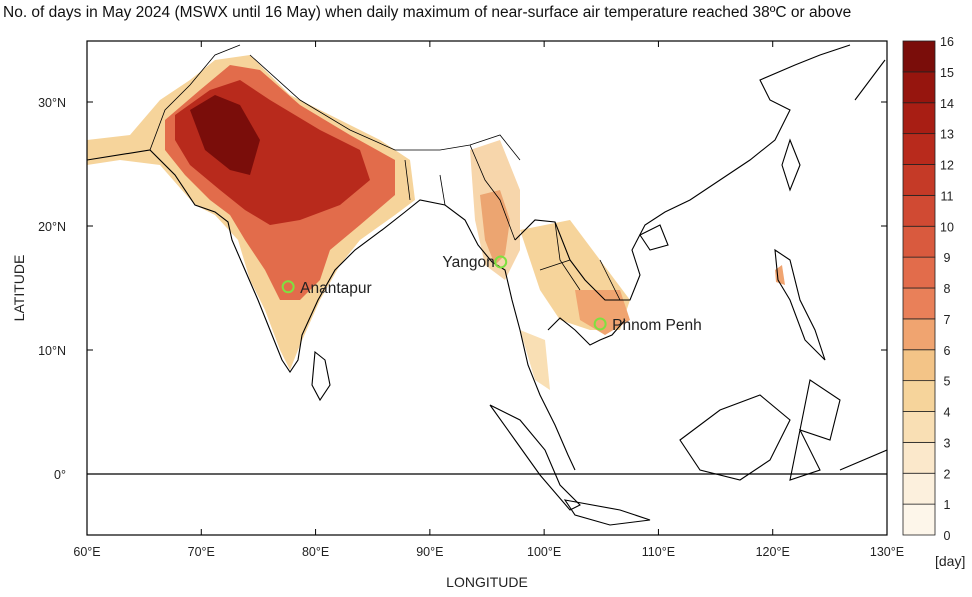 The width and height of the screenshot is (972, 597). Describe the element at coordinates (52, 227) in the screenshot. I see `y-tick-label: 20°N` at that location.